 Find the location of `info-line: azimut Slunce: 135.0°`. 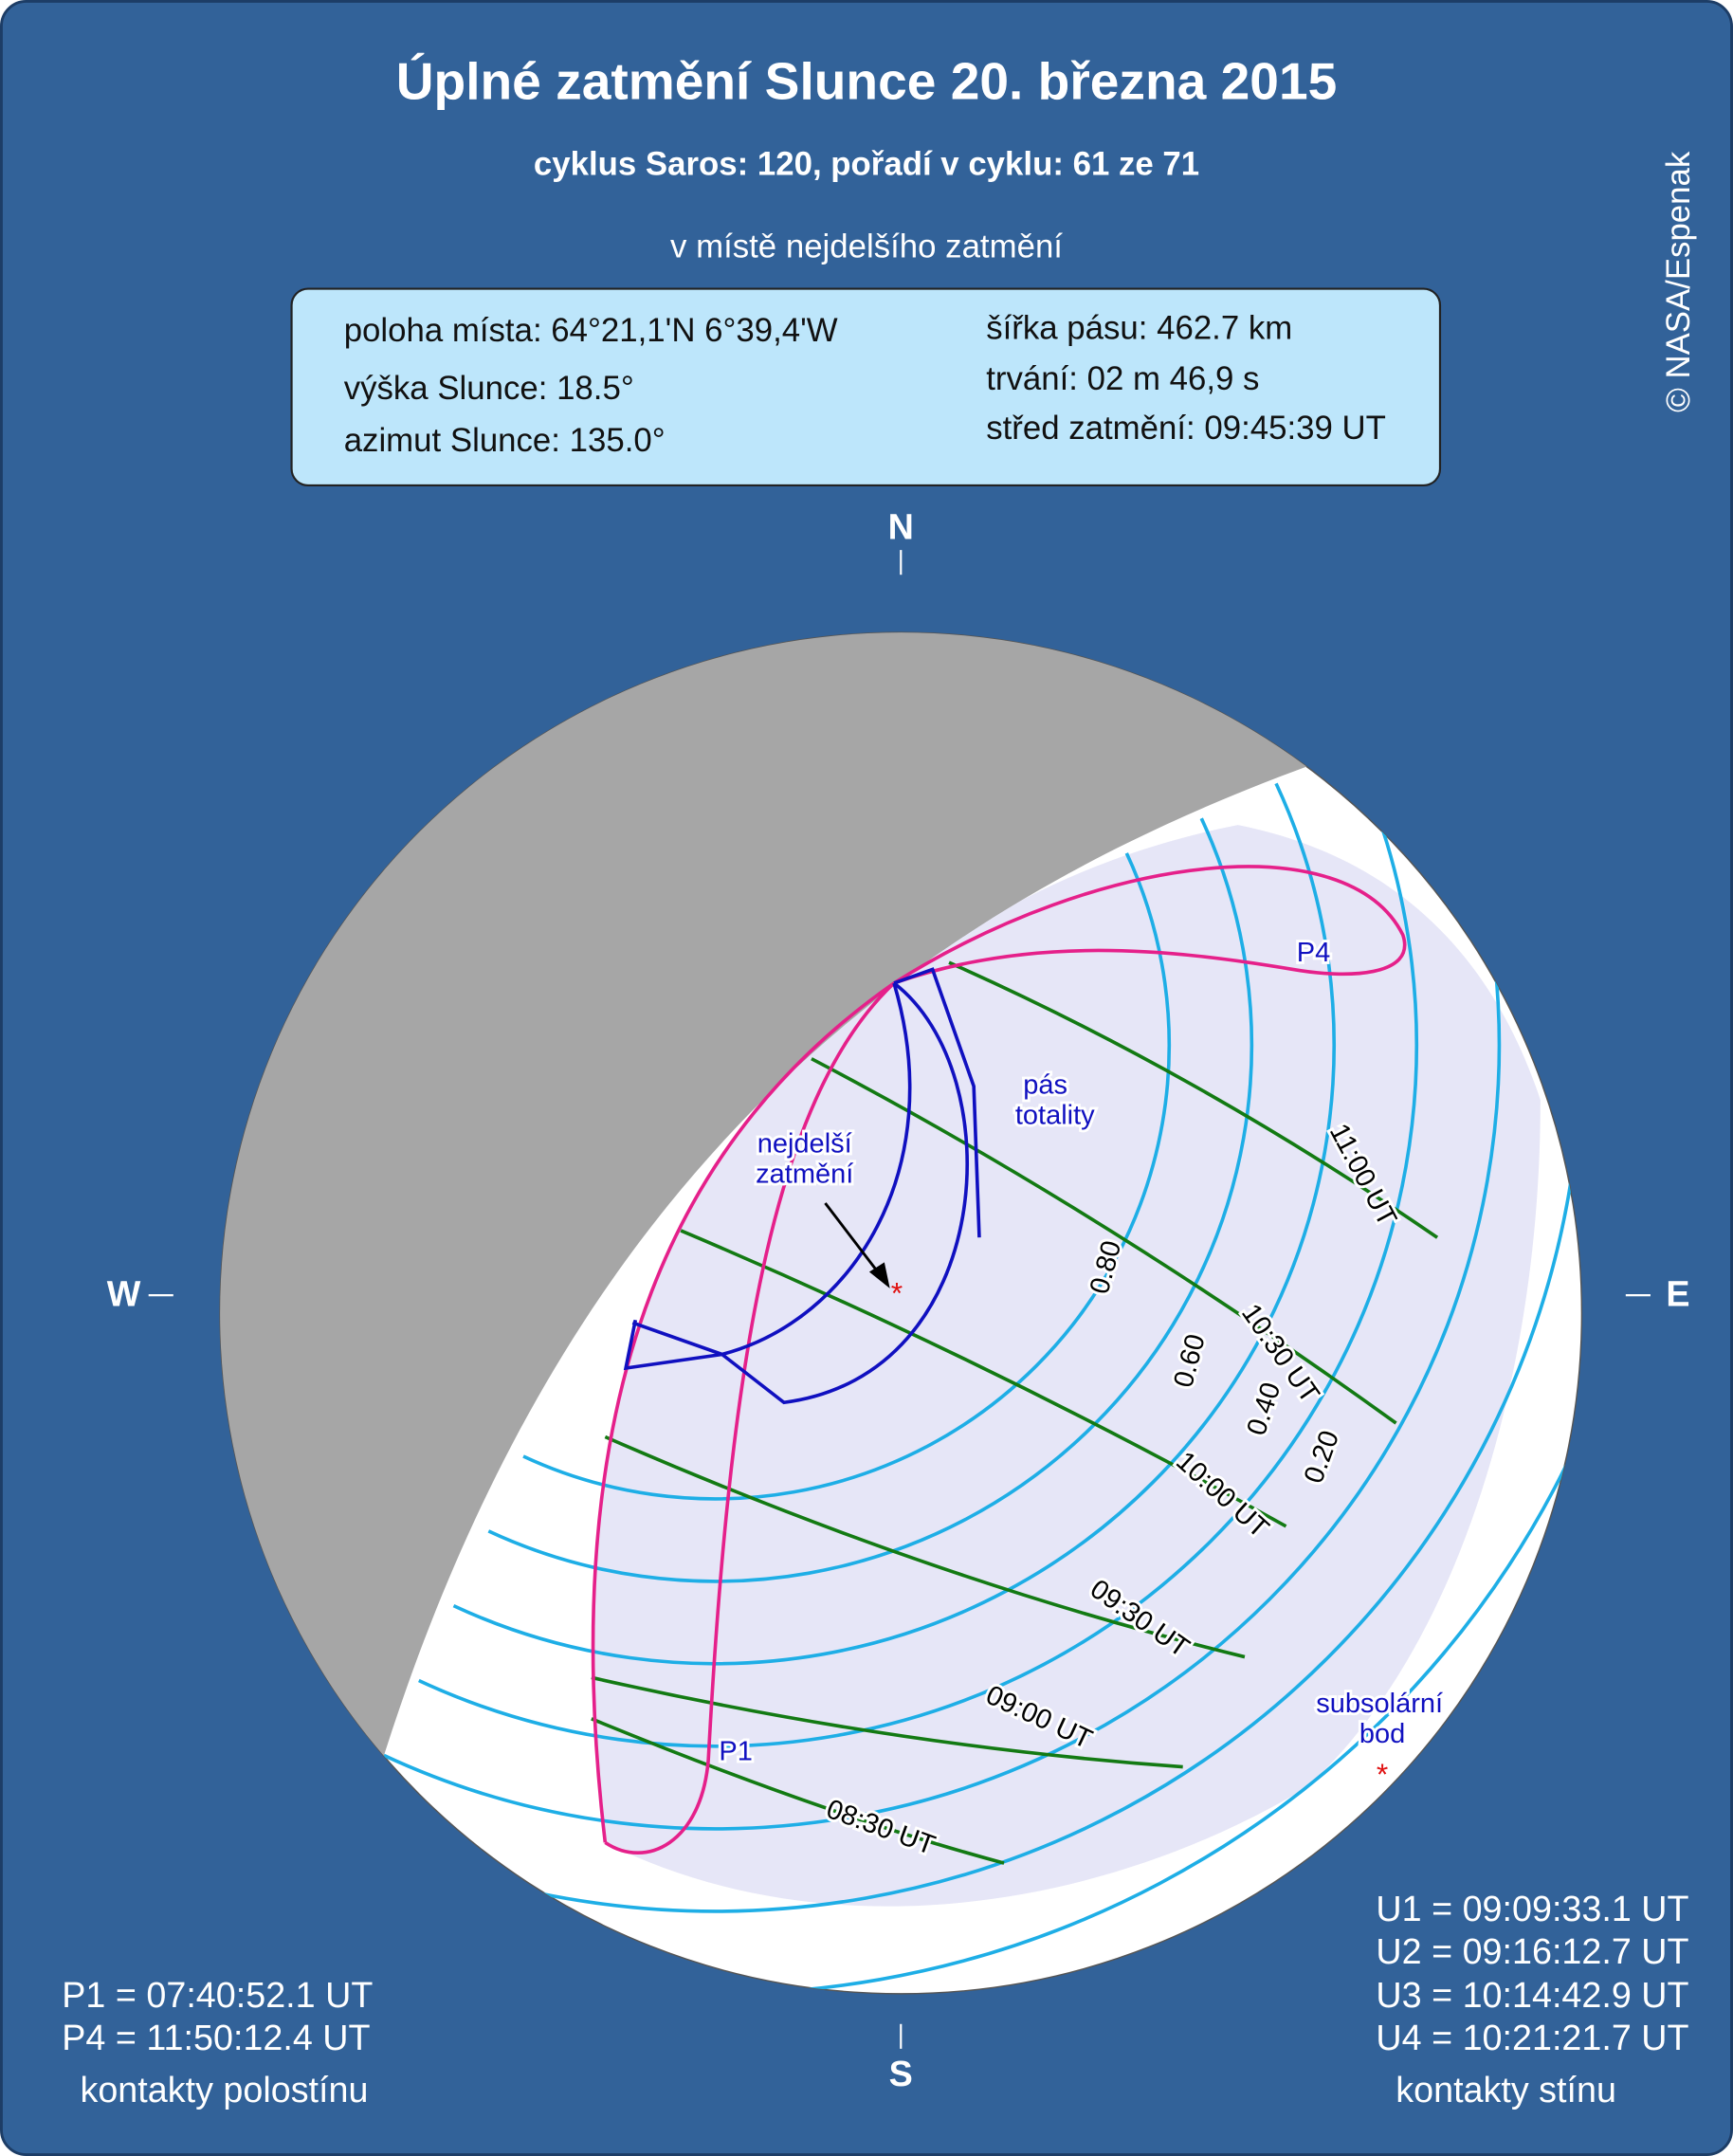

info-line: azimut Slunce: 135.0° is located at coordinates (505, 440).